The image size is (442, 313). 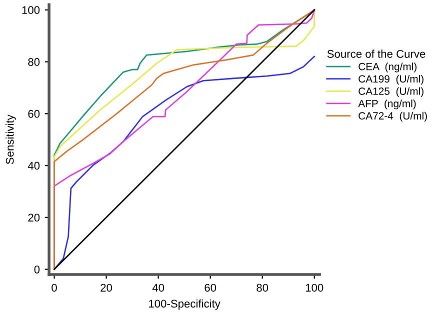 I want to click on x-tick-label: 40, so click(x=158, y=288).